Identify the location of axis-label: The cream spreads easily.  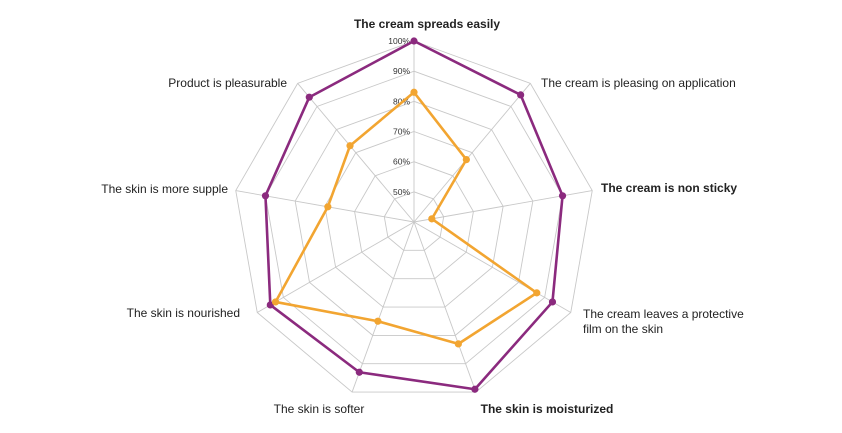
(427, 24).